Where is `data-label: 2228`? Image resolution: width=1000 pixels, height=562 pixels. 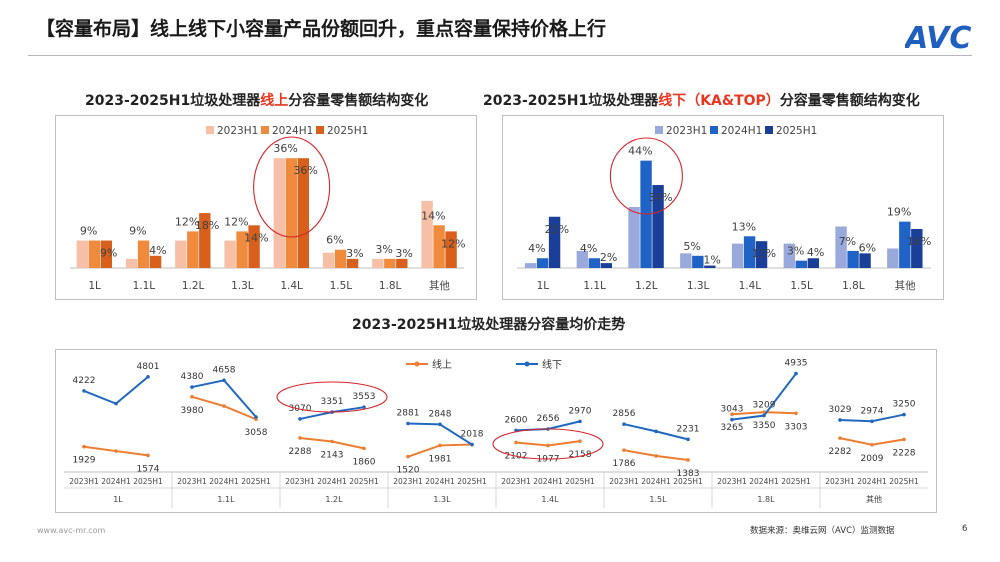 data-label: 2228 is located at coordinates (904, 453).